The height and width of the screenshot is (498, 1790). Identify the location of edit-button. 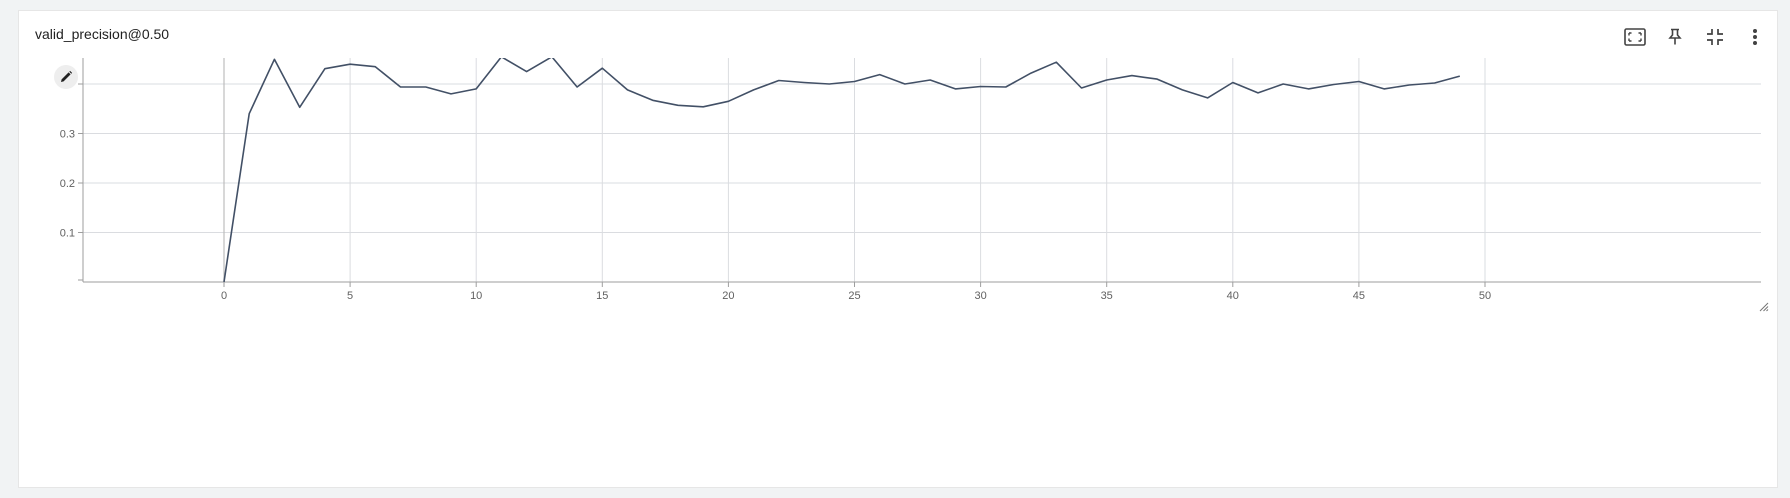
(66, 77).